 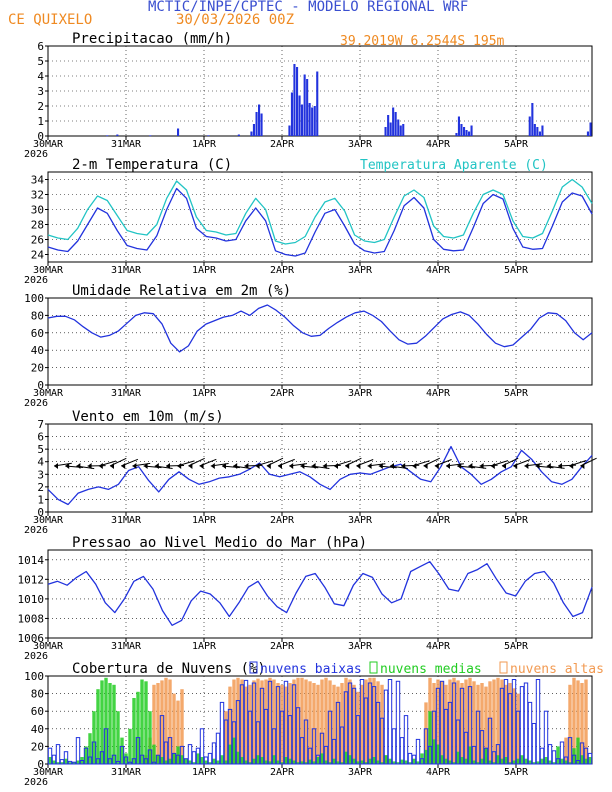 What do you see at coordinates (40, 474) in the screenshot?
I see `wind-ytick-label: 3` at bounding box center [40, 474].